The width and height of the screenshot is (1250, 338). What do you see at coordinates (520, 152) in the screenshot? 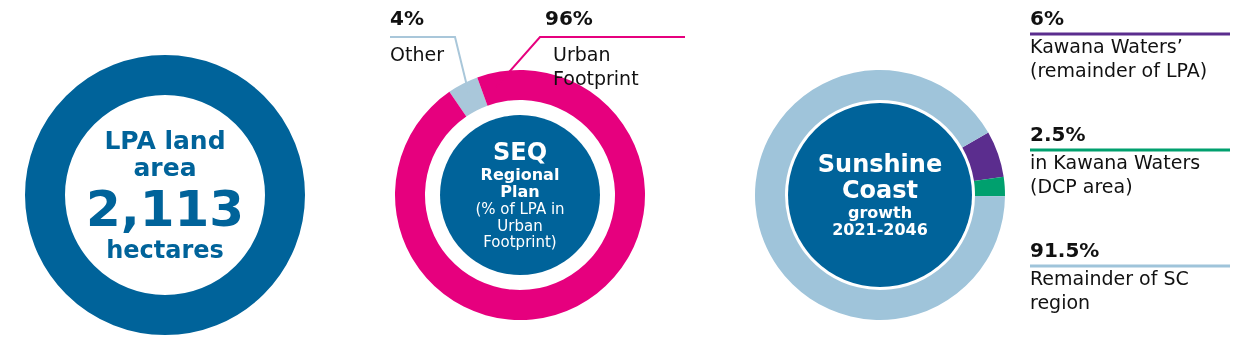
I see `text: SEQ` at bounding box center [520, 152].